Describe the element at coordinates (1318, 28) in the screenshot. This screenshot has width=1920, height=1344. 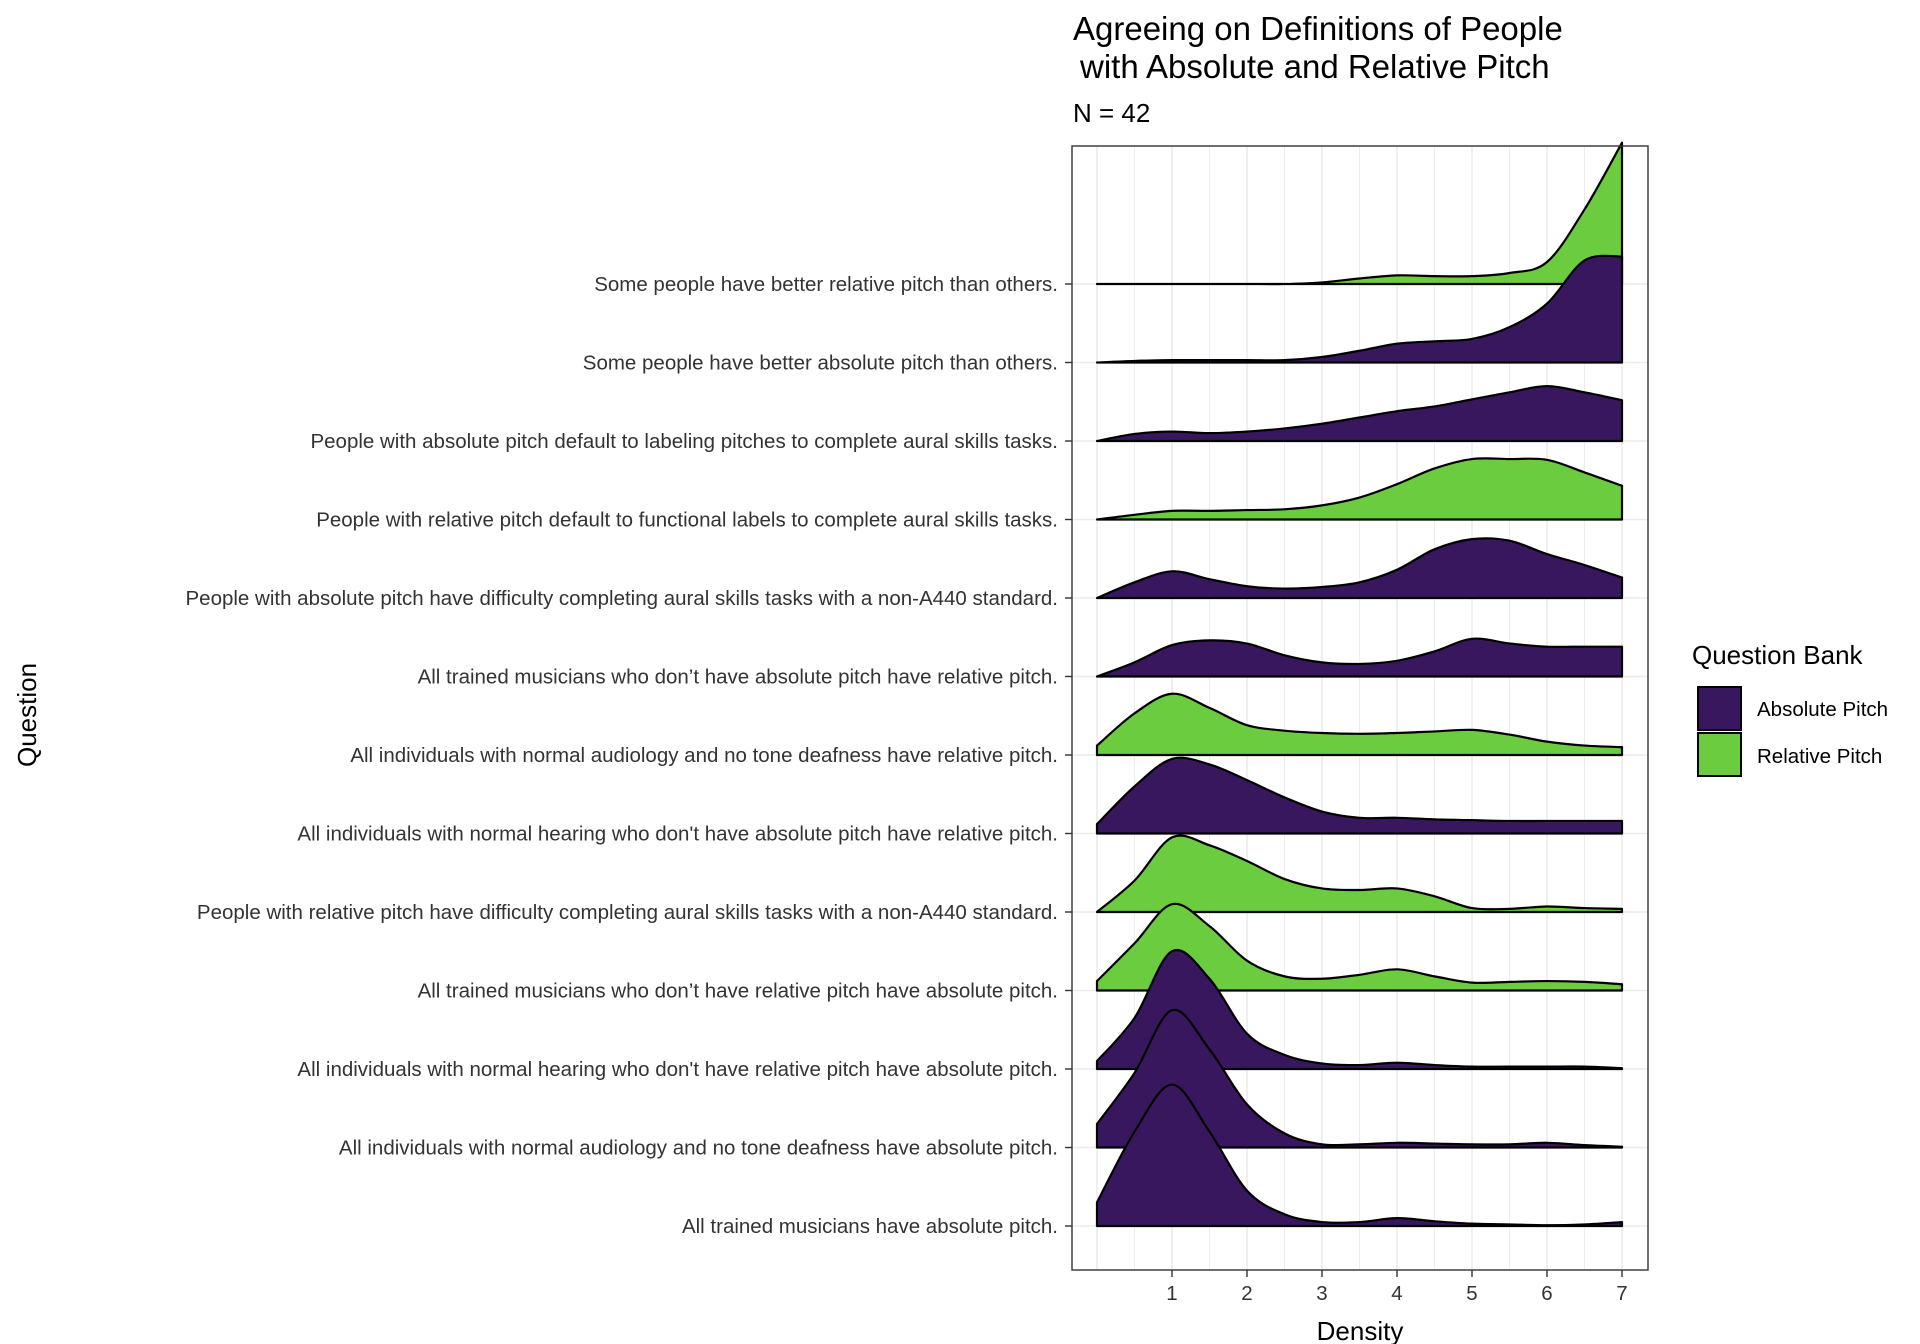
I see `chart-title-line-1: Agreeing on Definitions of People` at that location.